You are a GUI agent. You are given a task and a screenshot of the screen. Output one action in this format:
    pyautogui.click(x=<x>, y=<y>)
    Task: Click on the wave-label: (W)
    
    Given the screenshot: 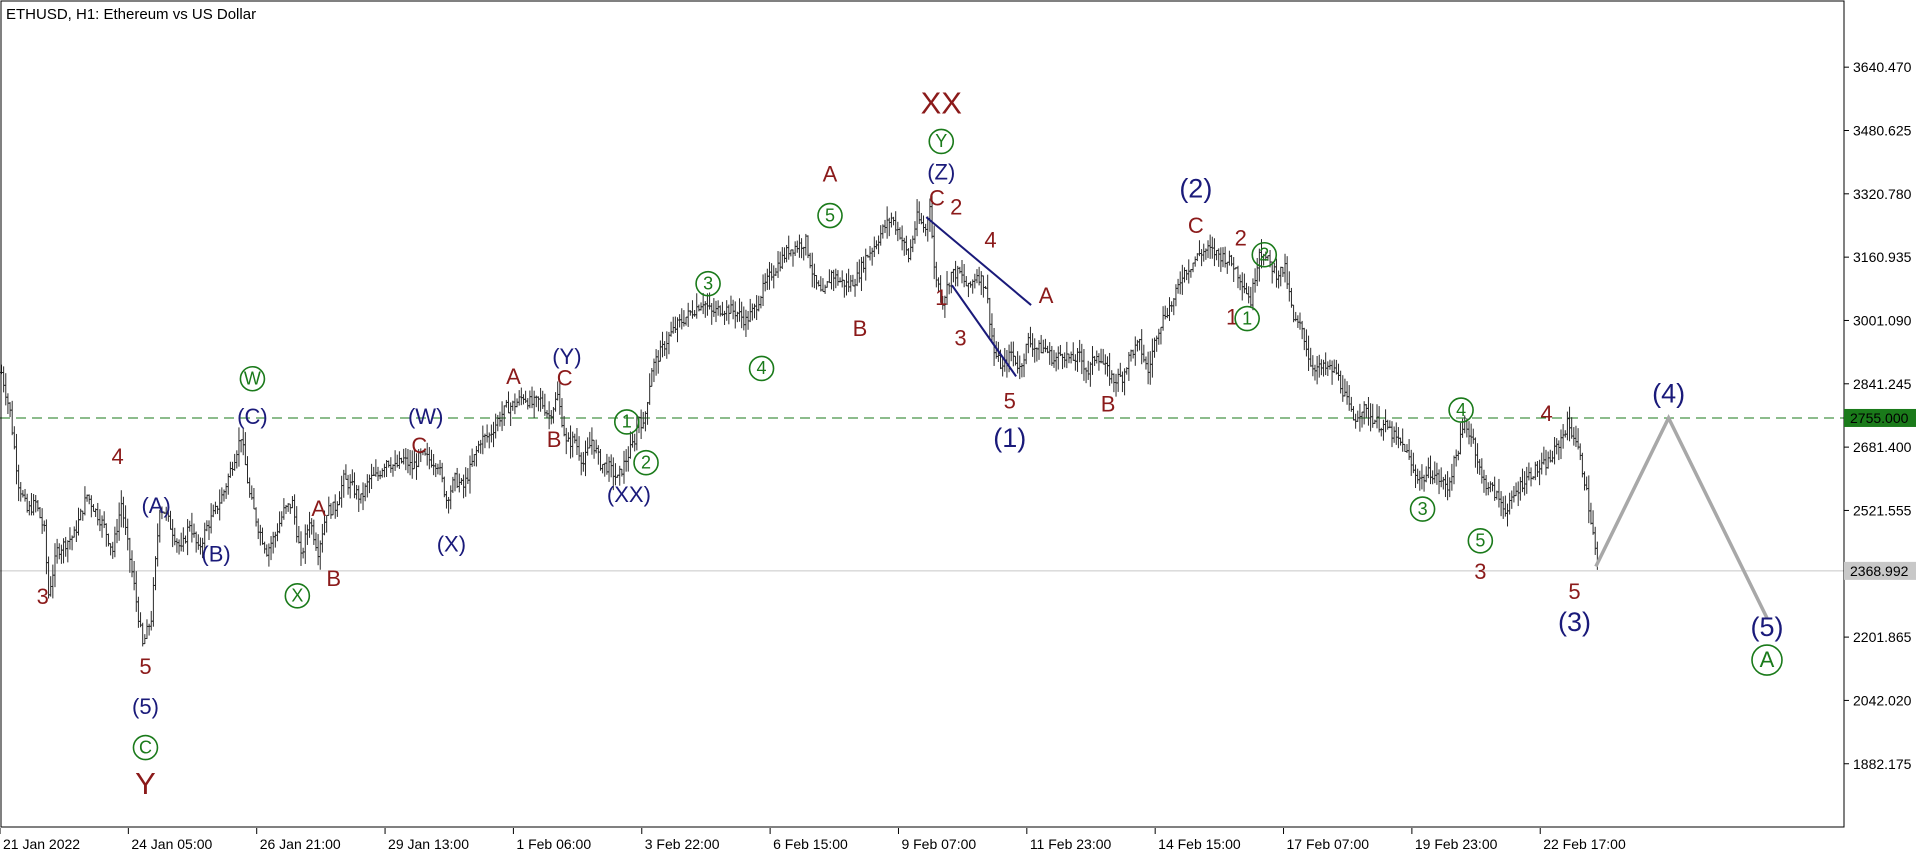 What is the action you would take?
    pyautogui.click(x=425, y=416)
    